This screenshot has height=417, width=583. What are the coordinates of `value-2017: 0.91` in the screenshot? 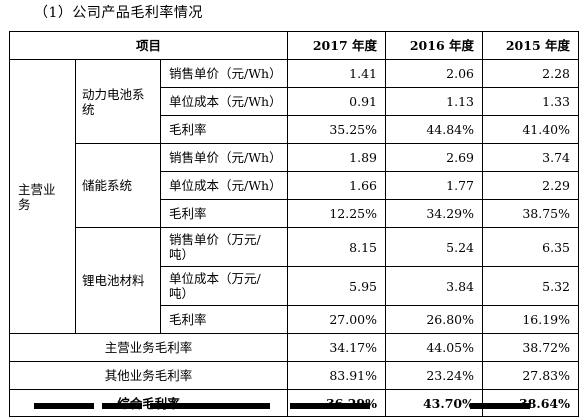 It's located at (337, 101).